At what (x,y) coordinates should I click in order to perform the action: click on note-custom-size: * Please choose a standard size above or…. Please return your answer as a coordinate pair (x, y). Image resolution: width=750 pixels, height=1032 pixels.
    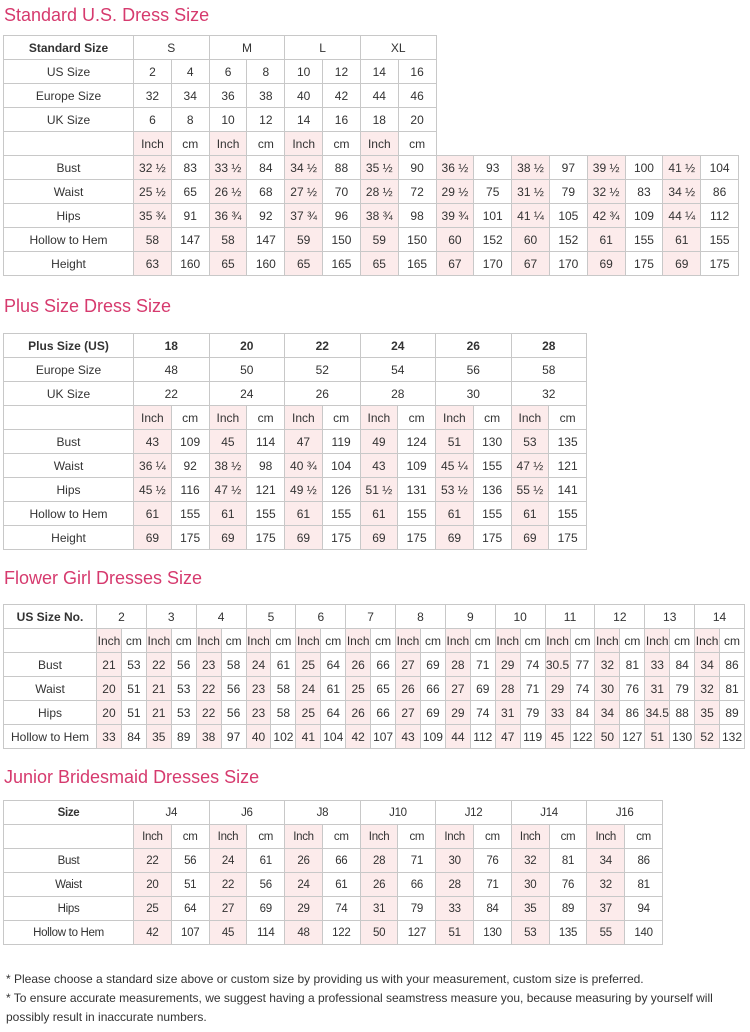
    Looking at the image, I should click on (325, 979).